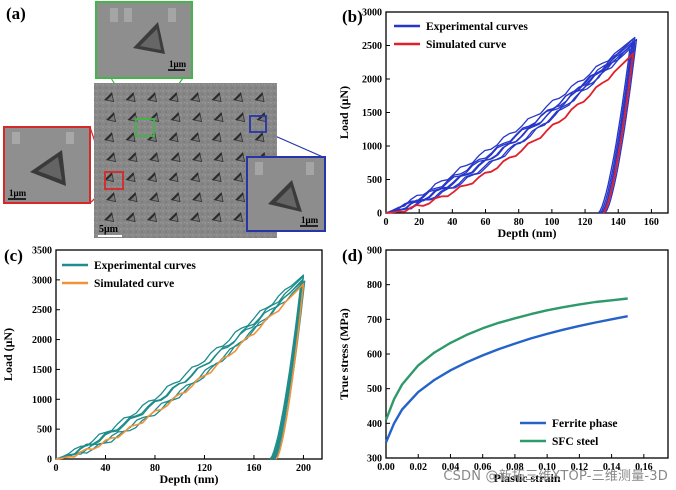  I want to click on legend-label: Ferrite phase, so click(584, 424).